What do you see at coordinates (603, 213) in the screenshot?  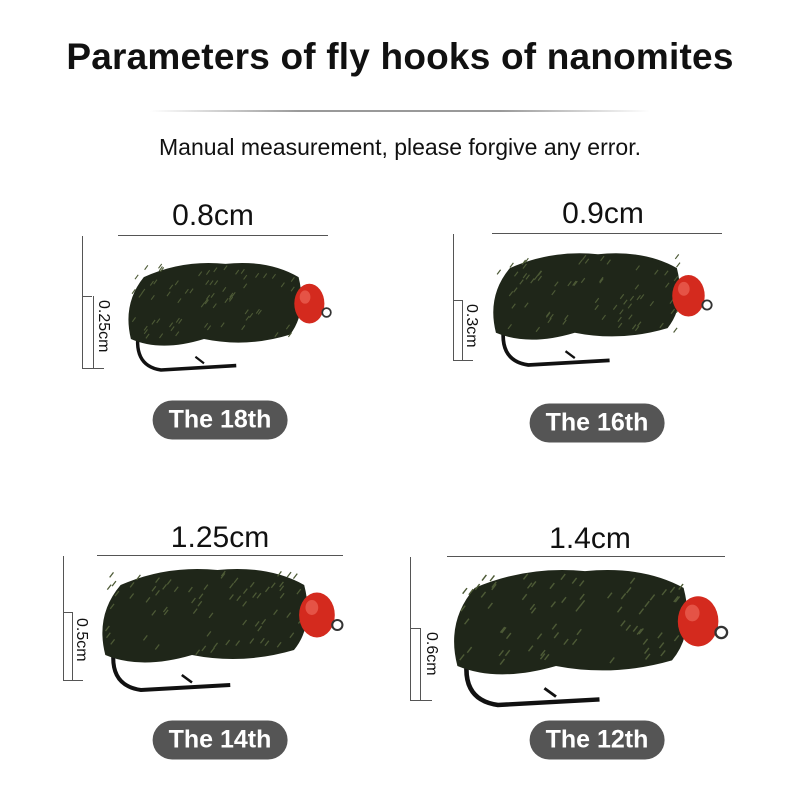 I see `length-label: 0.9cm` at bounding box center [603, 213].